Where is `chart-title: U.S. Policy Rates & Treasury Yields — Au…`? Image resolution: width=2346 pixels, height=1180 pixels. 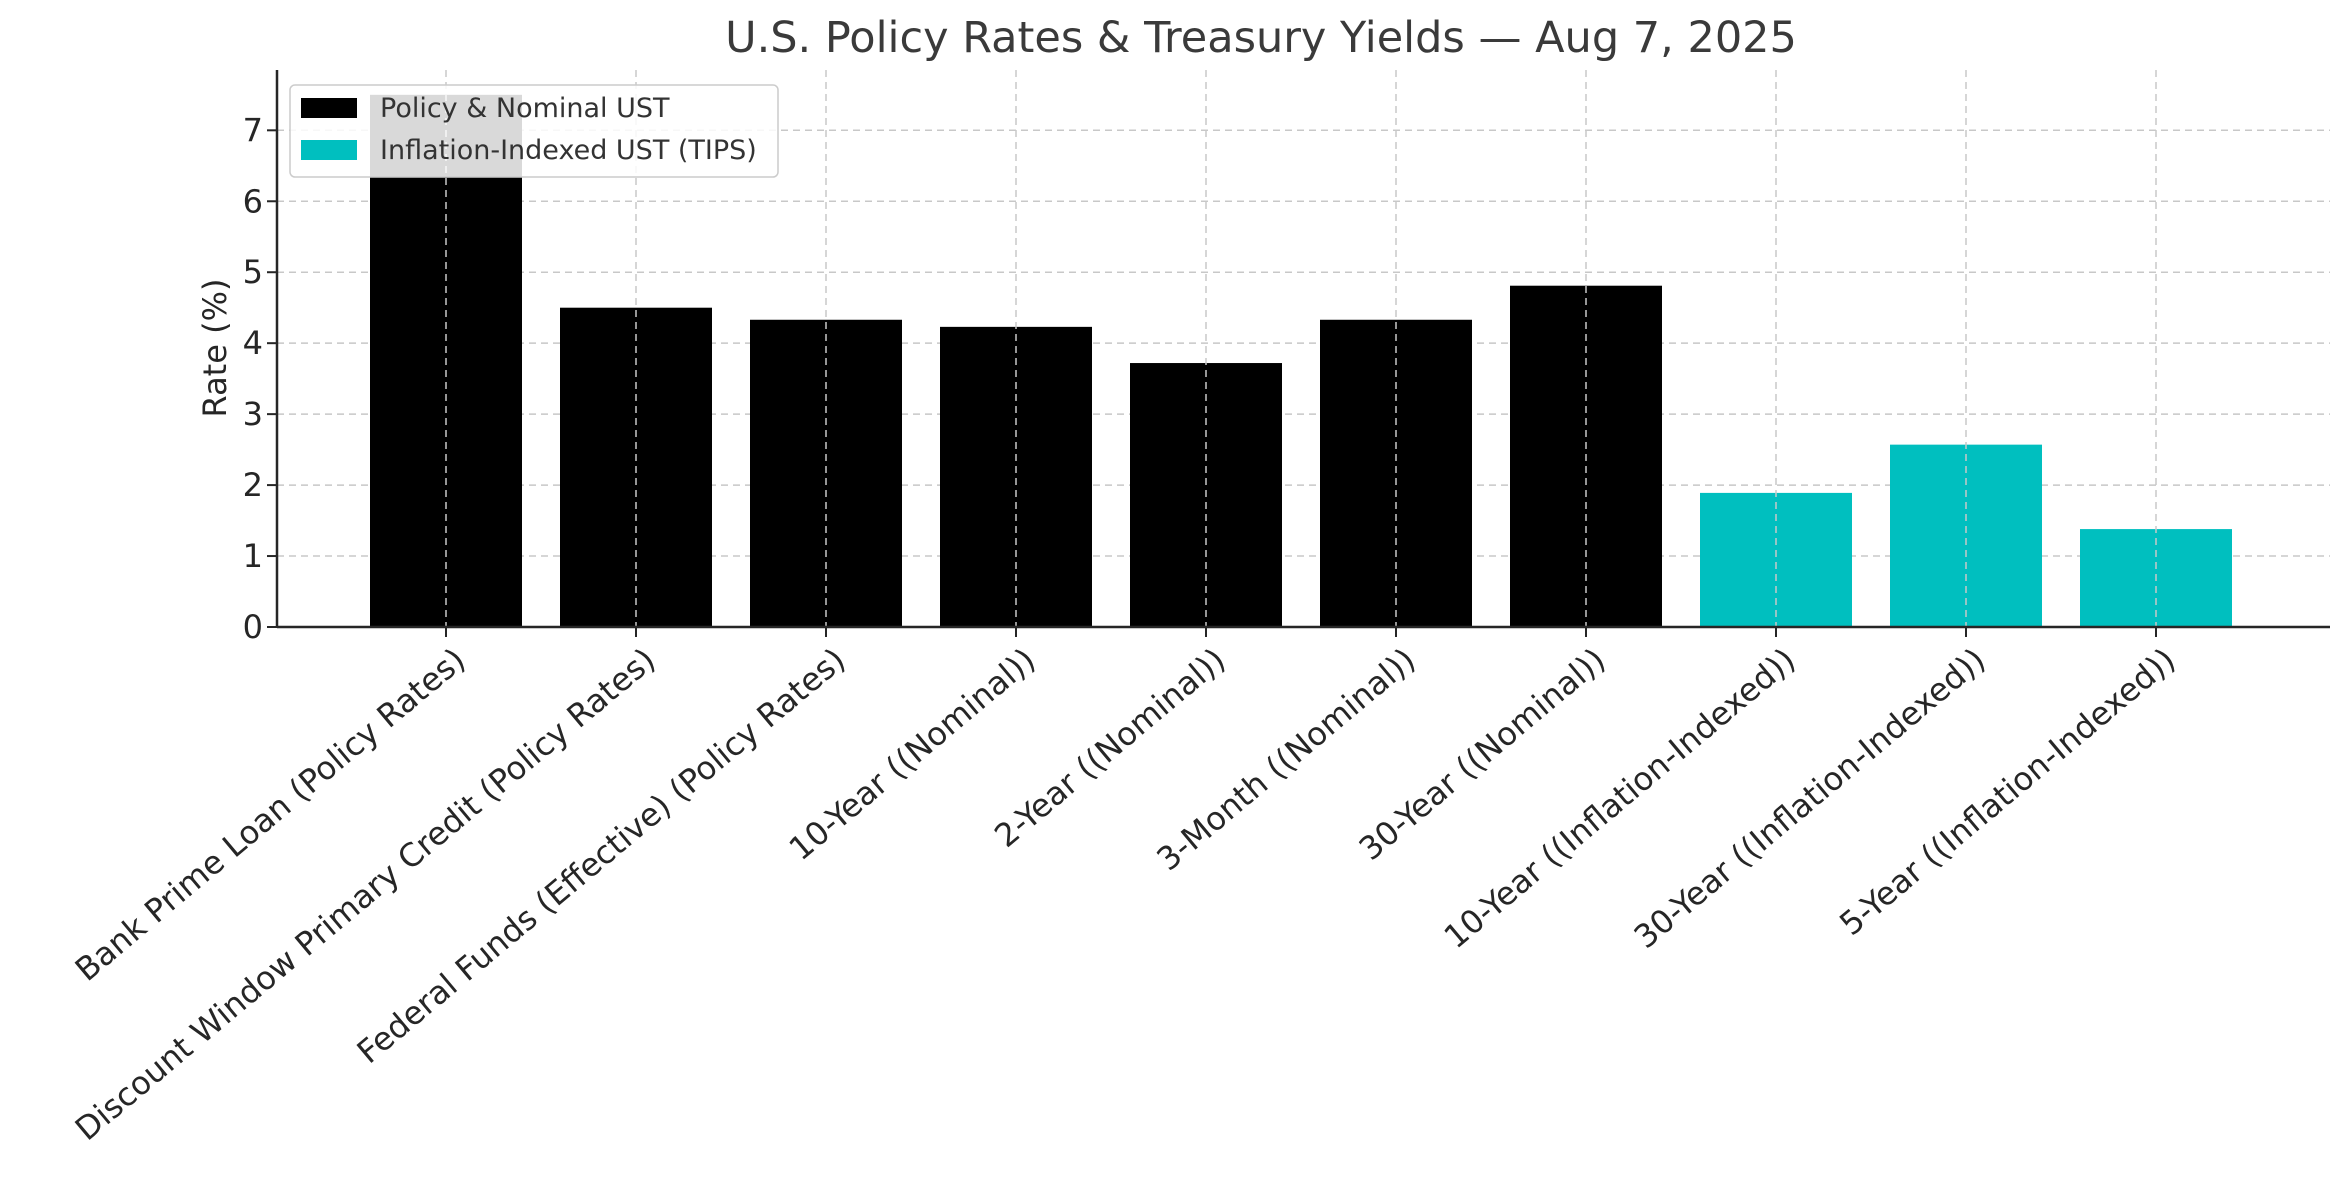 chart-title: U.S. Policy Rates & Treasury Yields — Au… is located at coordinates (1261, 38).